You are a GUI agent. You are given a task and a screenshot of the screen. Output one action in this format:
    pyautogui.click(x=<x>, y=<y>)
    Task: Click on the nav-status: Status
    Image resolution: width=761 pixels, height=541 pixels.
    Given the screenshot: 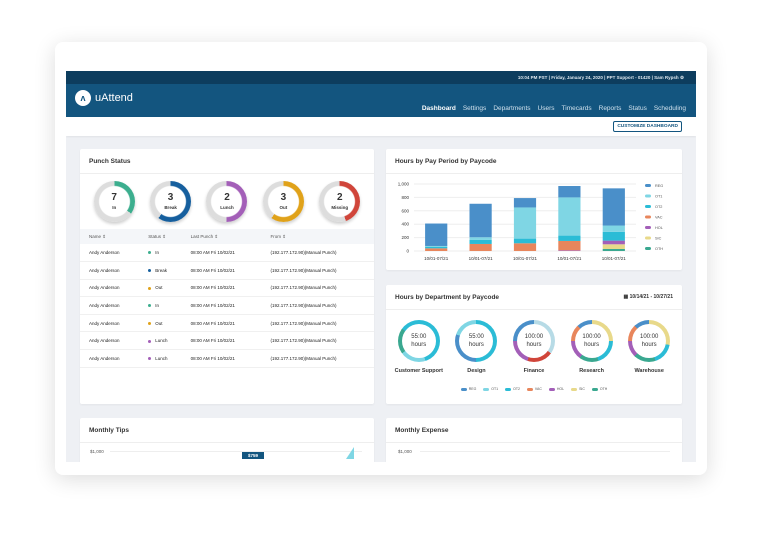 What is the action you would take?
    pyautogui.click(x=637, y=108)
    